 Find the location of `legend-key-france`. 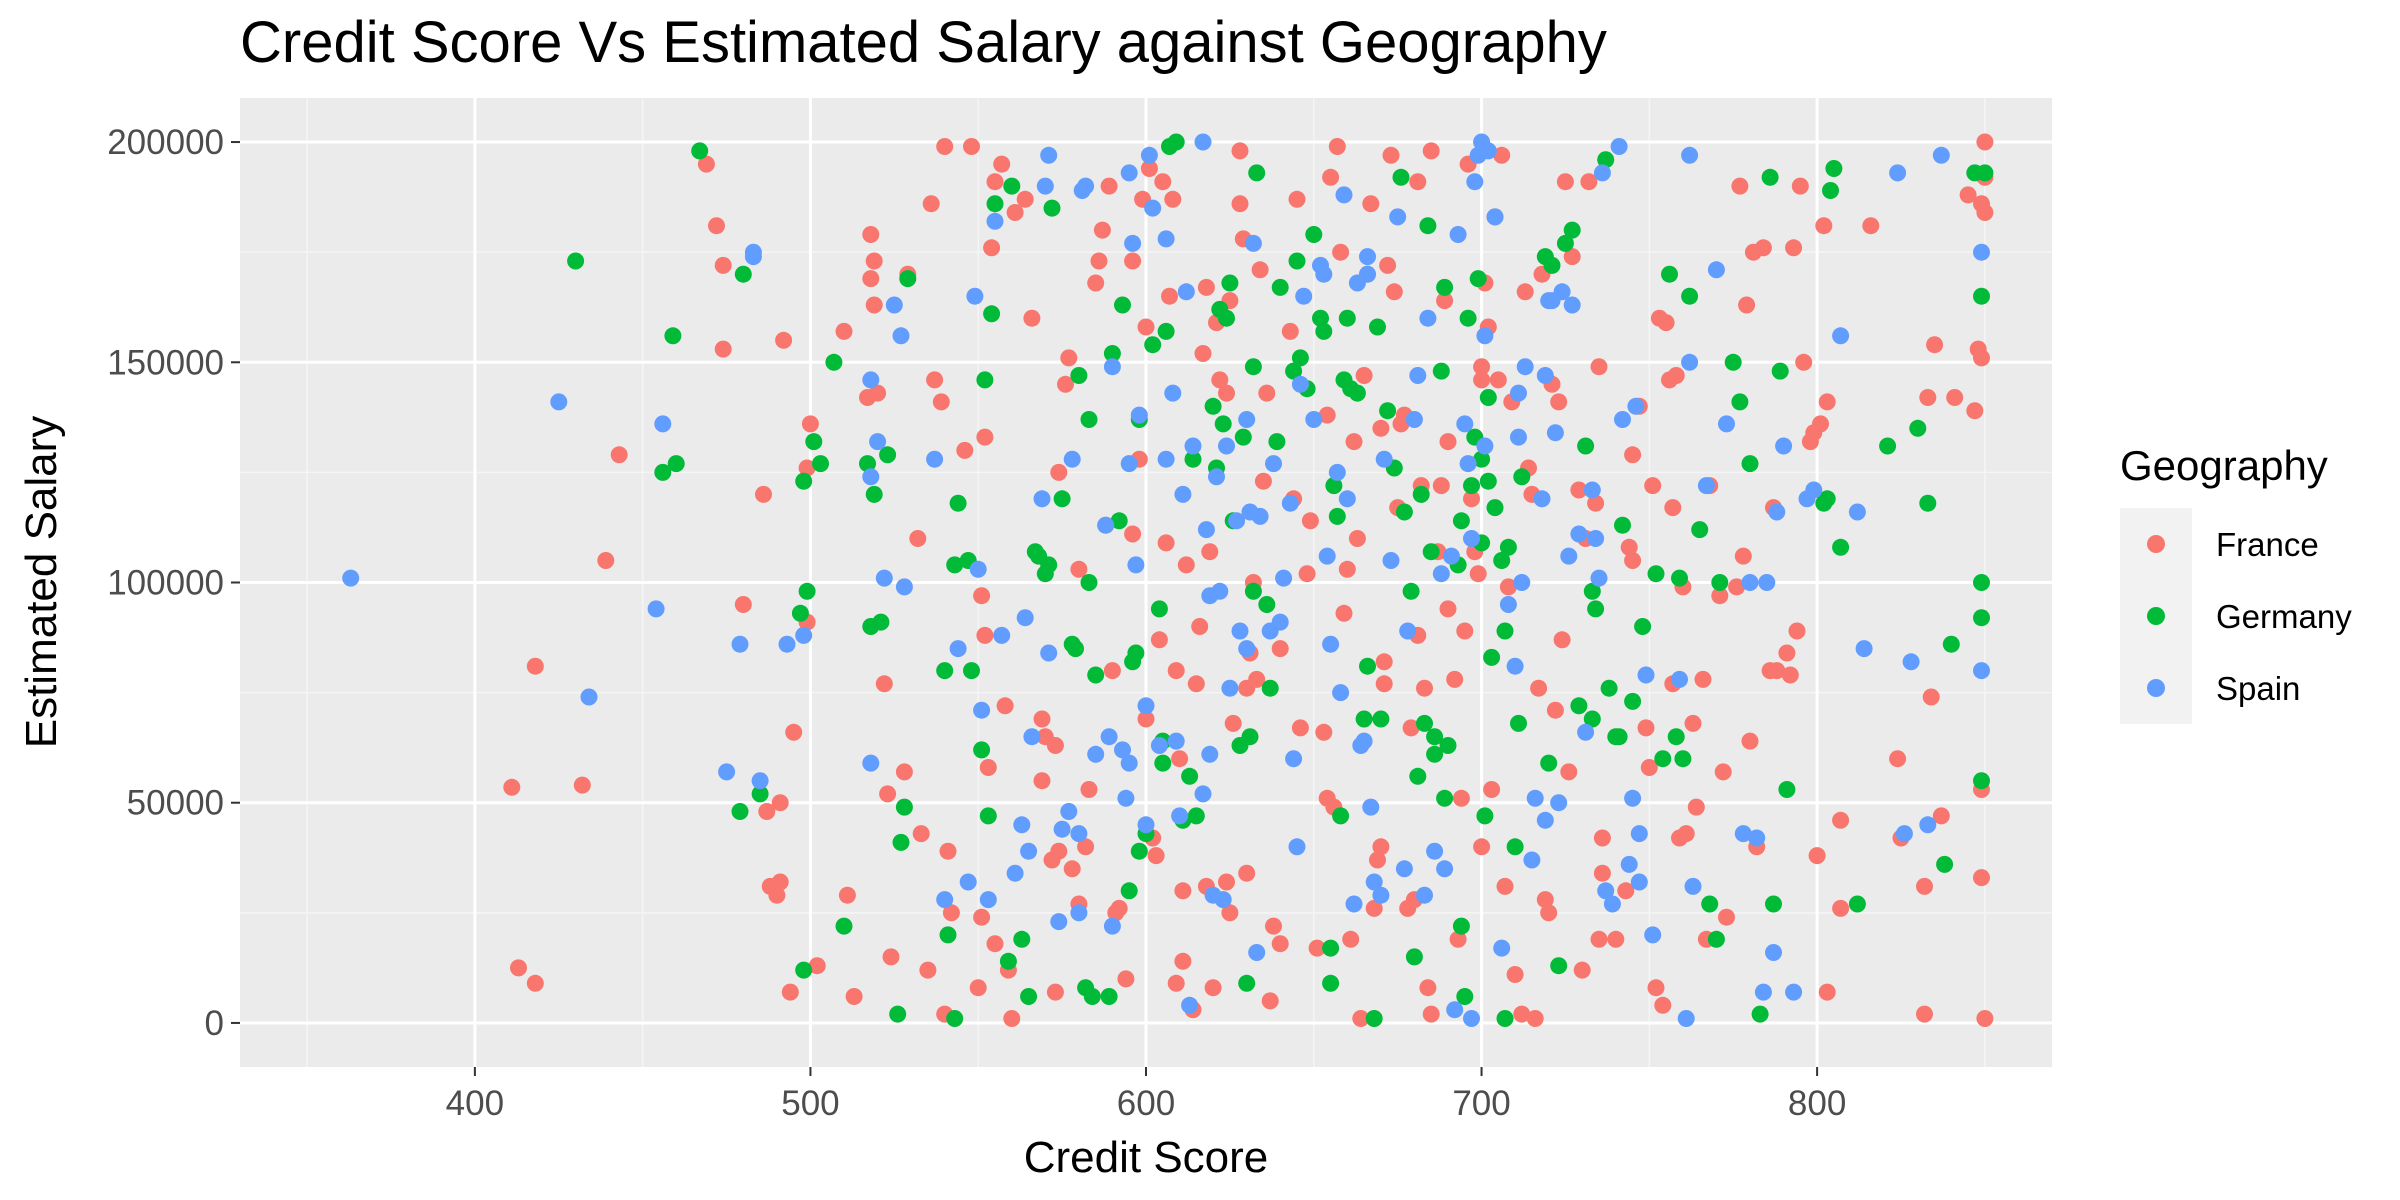

legend-key-france is located at coordinates (2156, 544).